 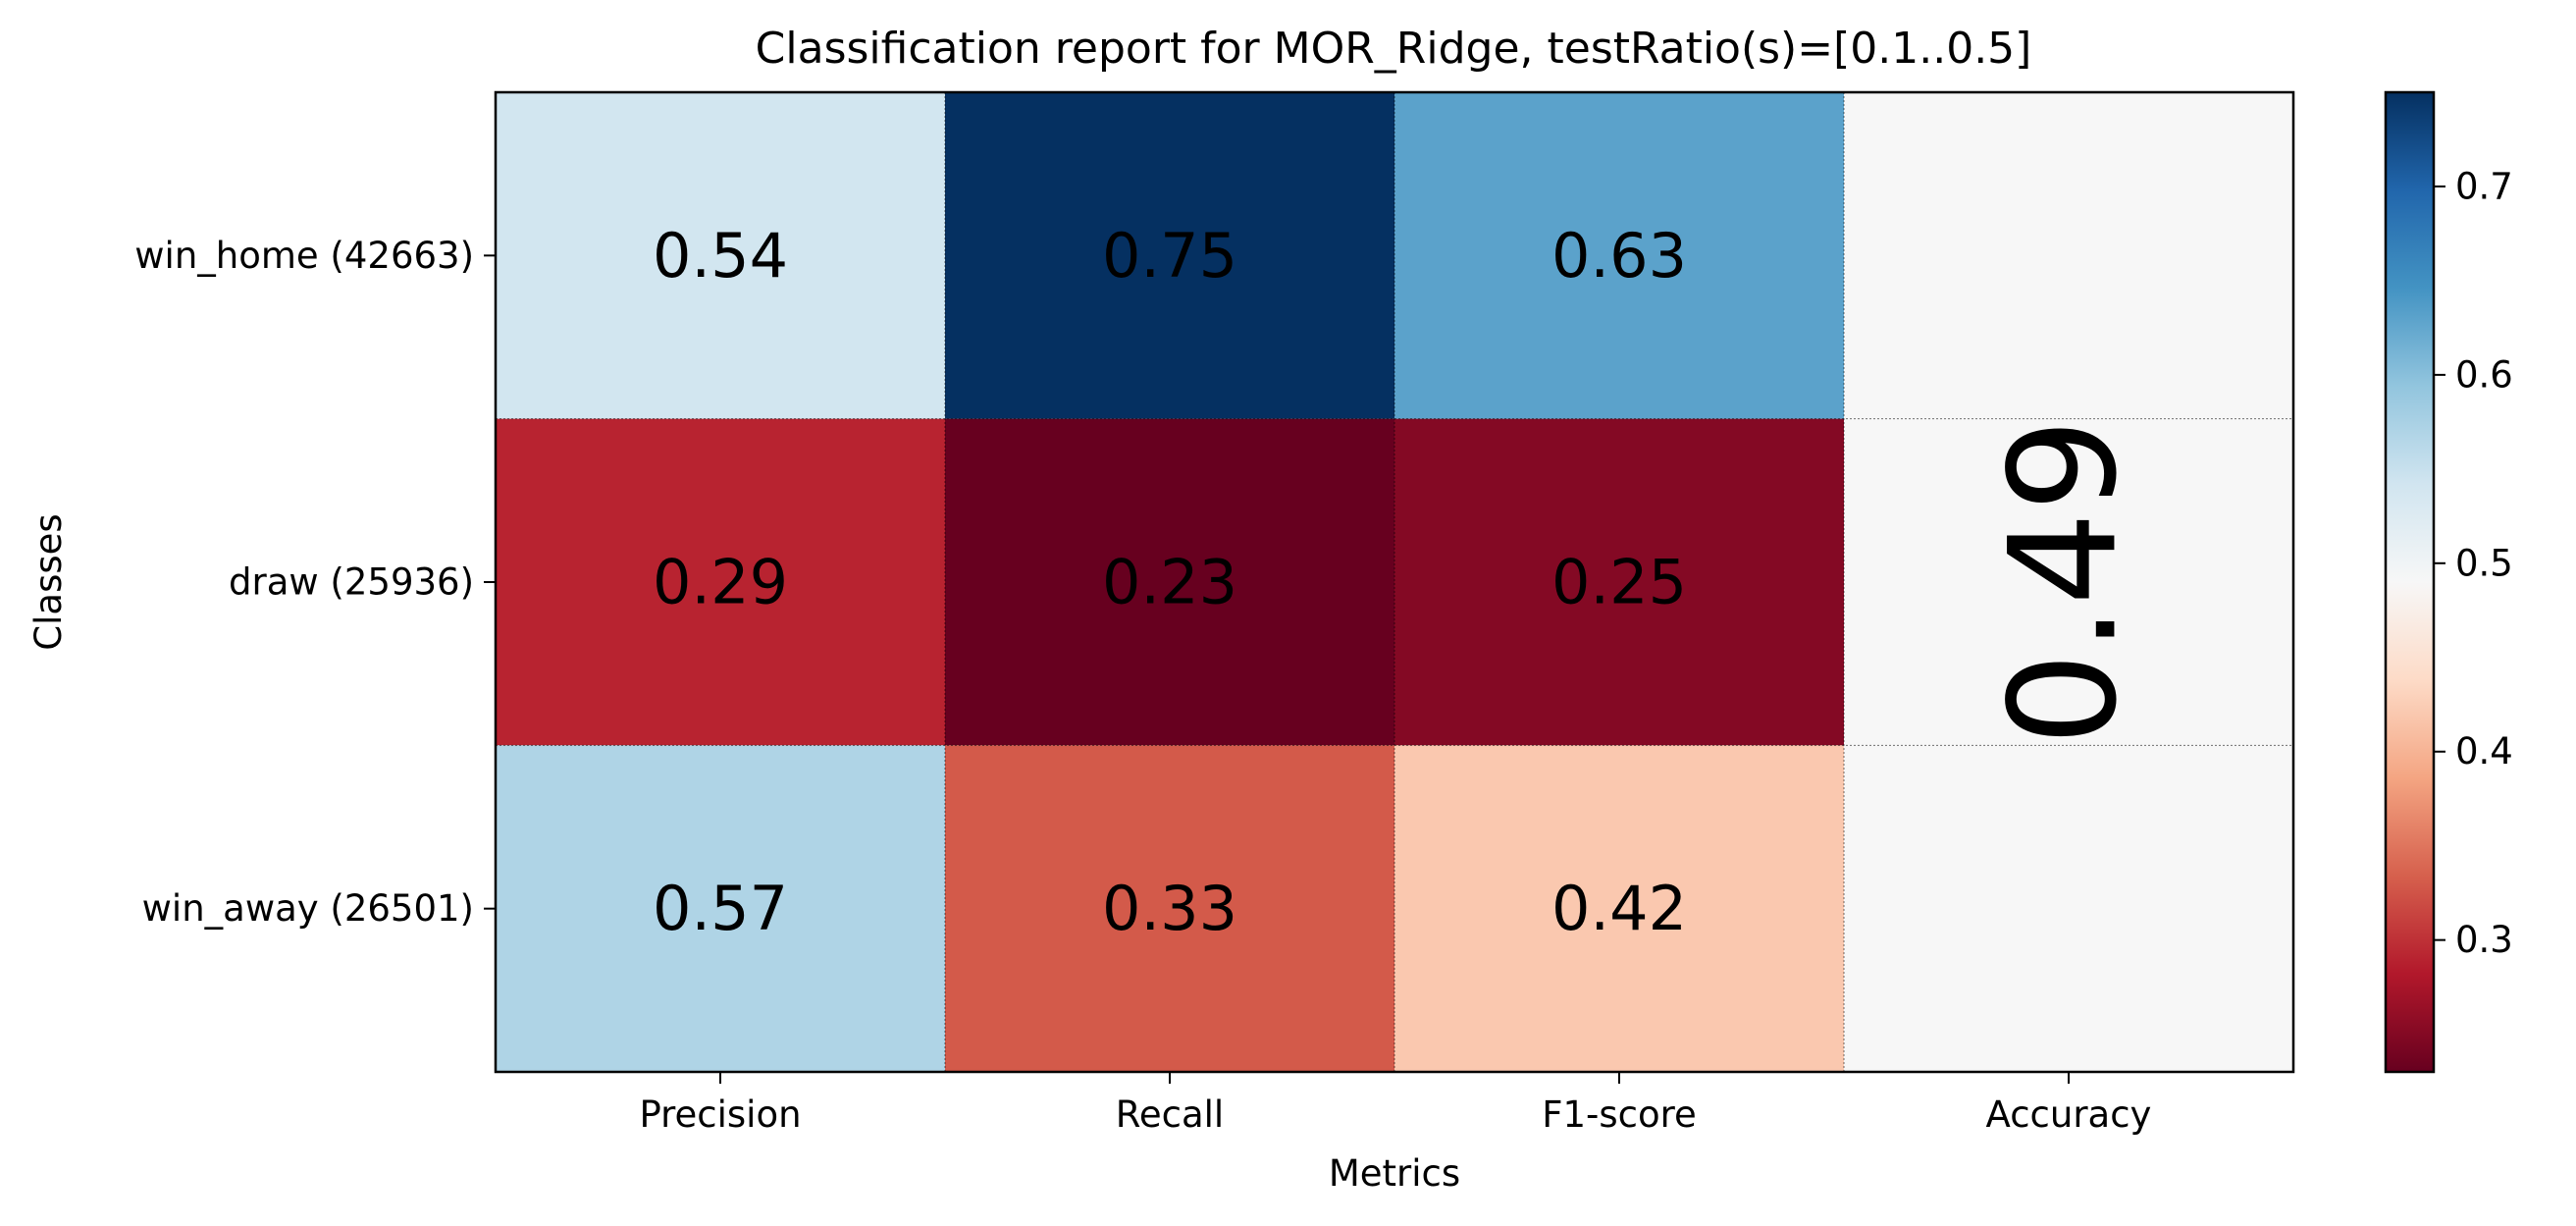 I want to click on x-tick-label: Accuracy, so click(x=2069, y=1114).